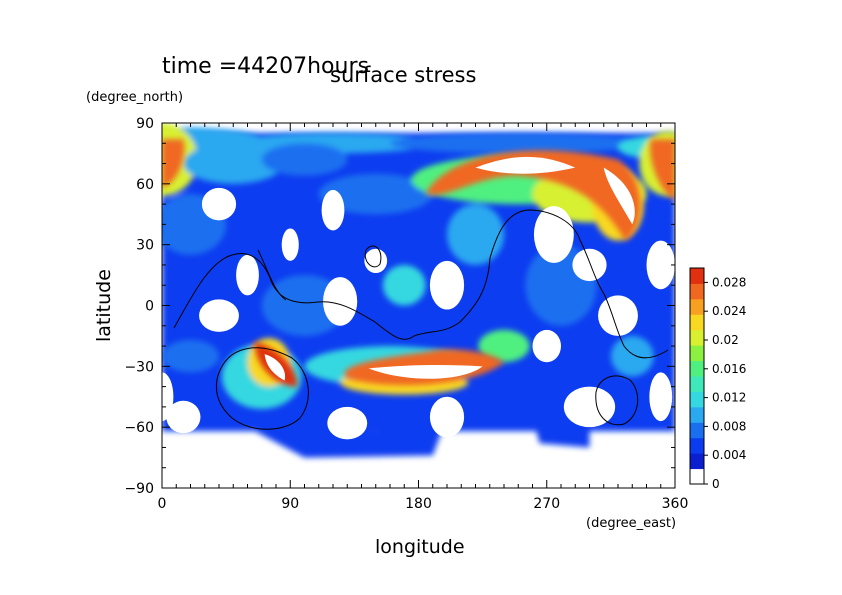  Describe the element at coordinates (139, 428) in the screenshot. I see `y-tick-label: −60` at that location.